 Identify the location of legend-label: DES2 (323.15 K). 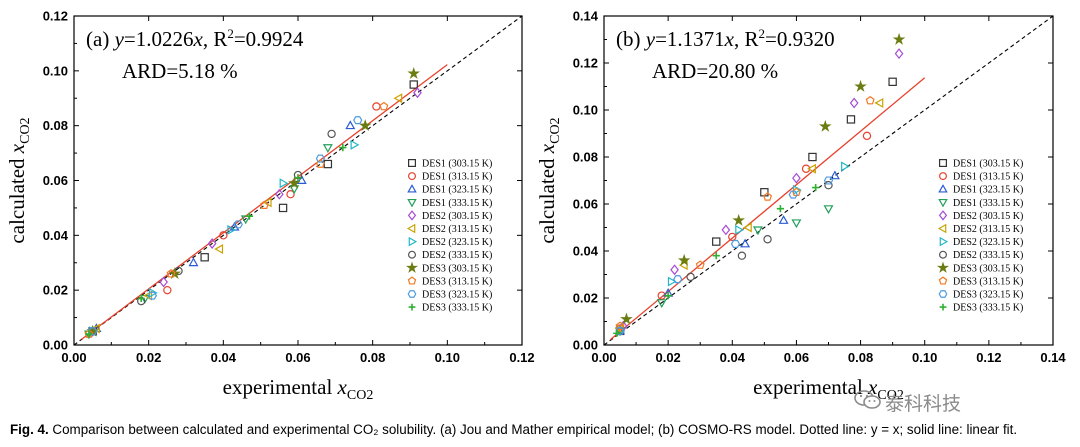
(457, 242).